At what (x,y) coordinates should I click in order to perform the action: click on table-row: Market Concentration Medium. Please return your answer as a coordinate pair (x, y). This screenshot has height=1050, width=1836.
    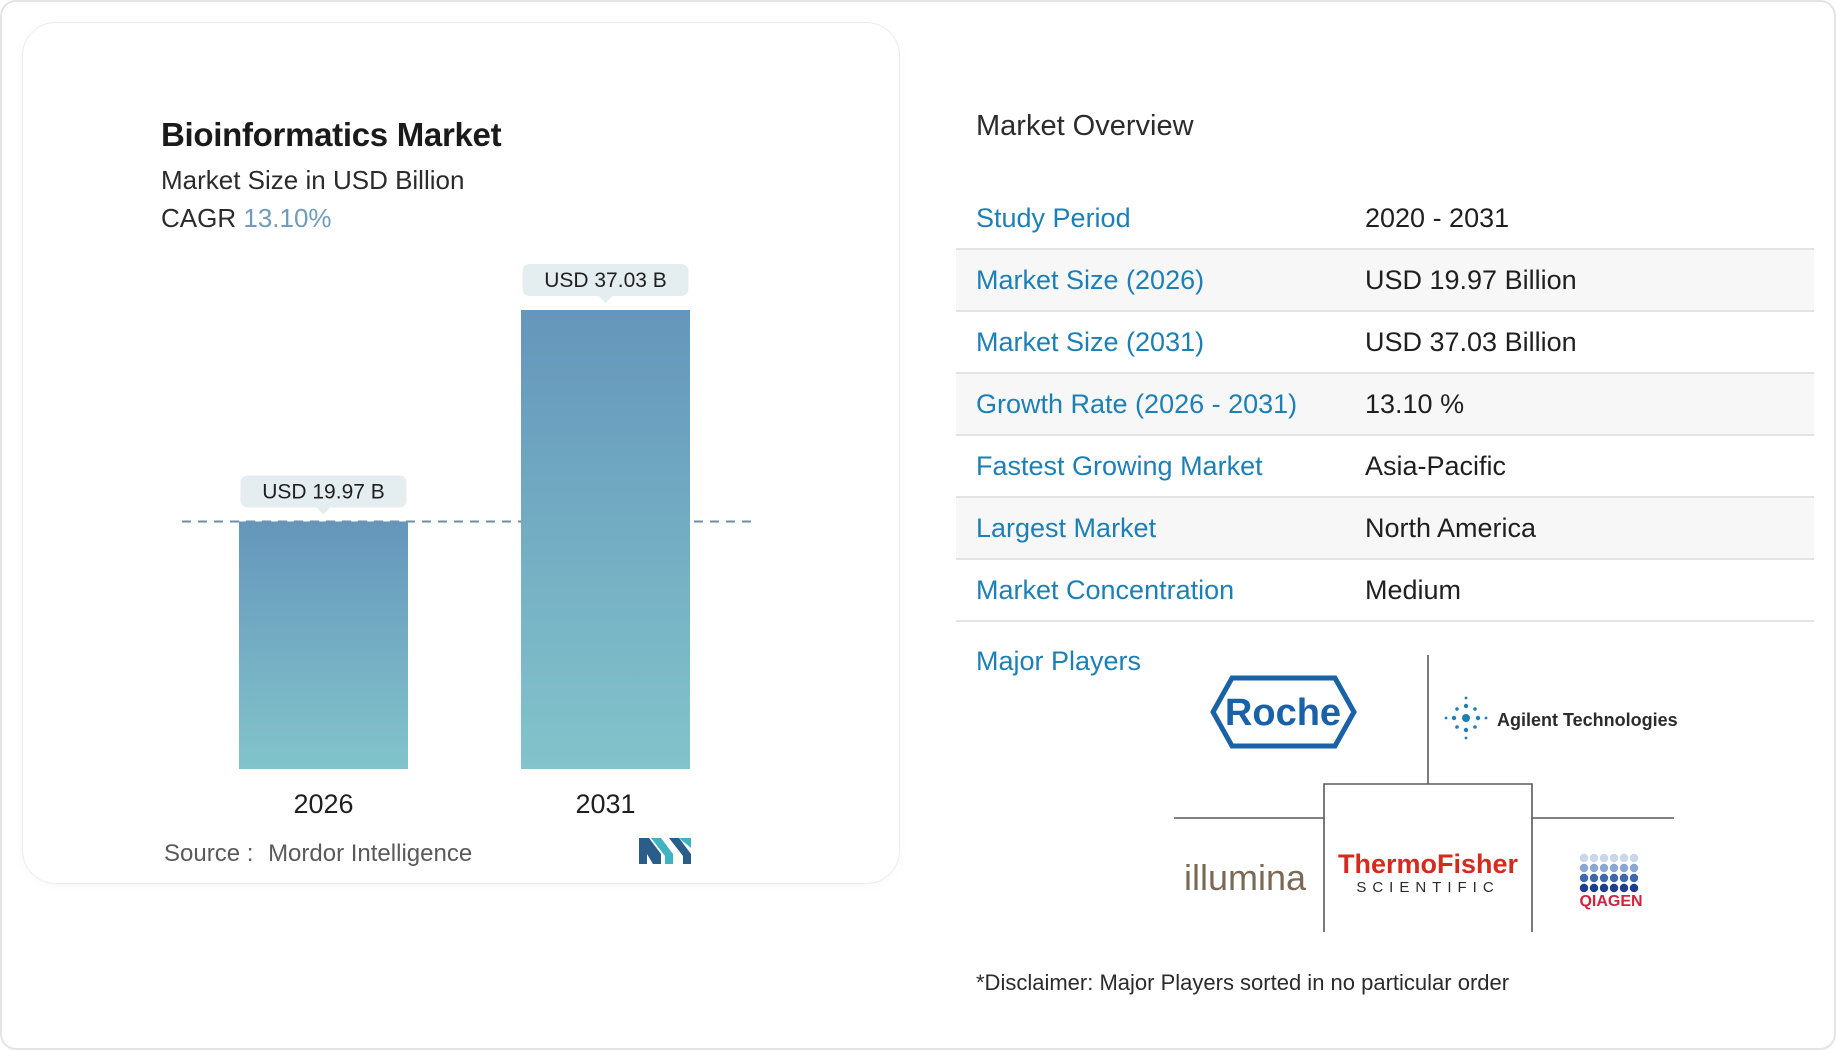
    Looking at the image, I should click on (1385, 591).